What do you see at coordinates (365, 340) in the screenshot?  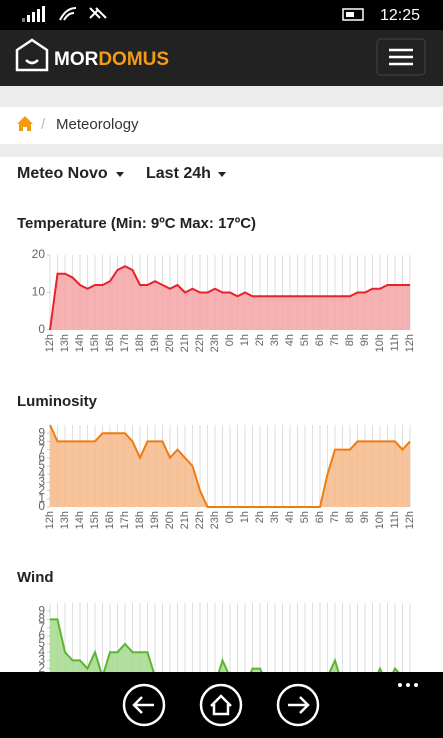 I see `x-tick-label: 9h` at bounding box center [365, 340].